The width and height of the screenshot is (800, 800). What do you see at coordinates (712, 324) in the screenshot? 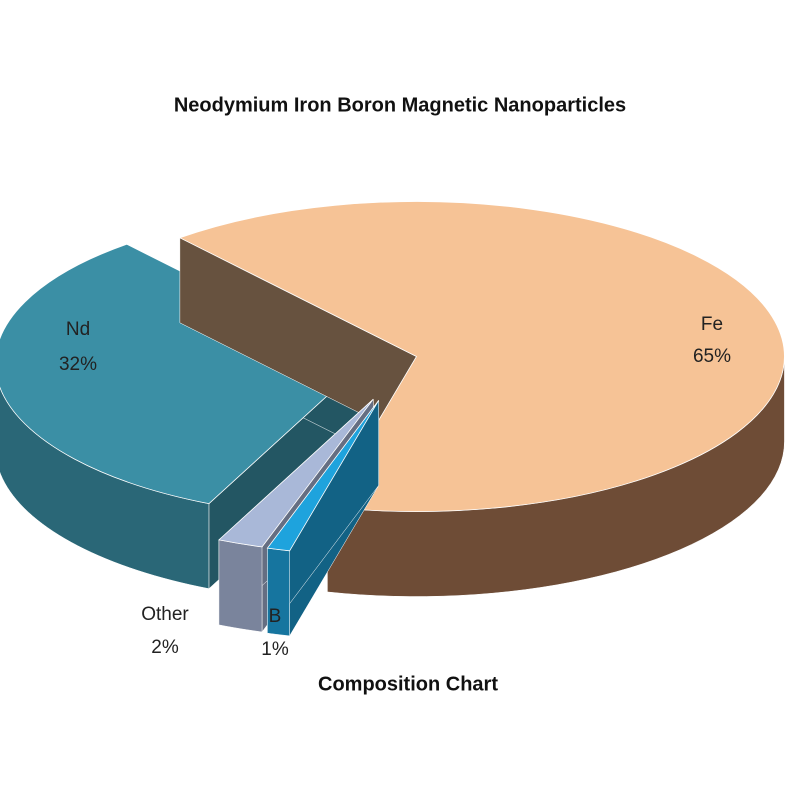
I see `slice-label: Fe` at bounding box center [712, 324].